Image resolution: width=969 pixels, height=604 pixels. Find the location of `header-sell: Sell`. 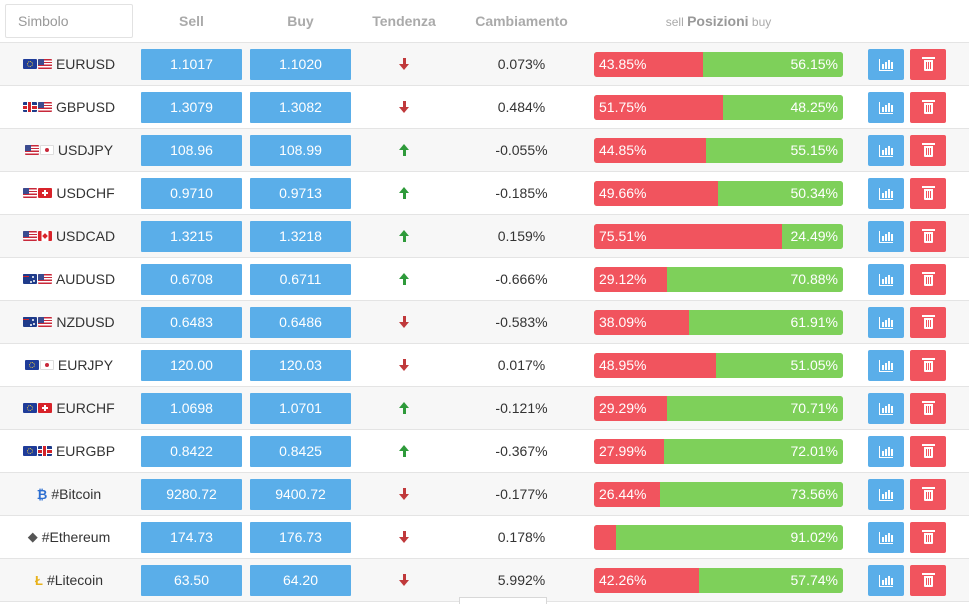

header-sell: Sell is located at coordinates (191, 21).